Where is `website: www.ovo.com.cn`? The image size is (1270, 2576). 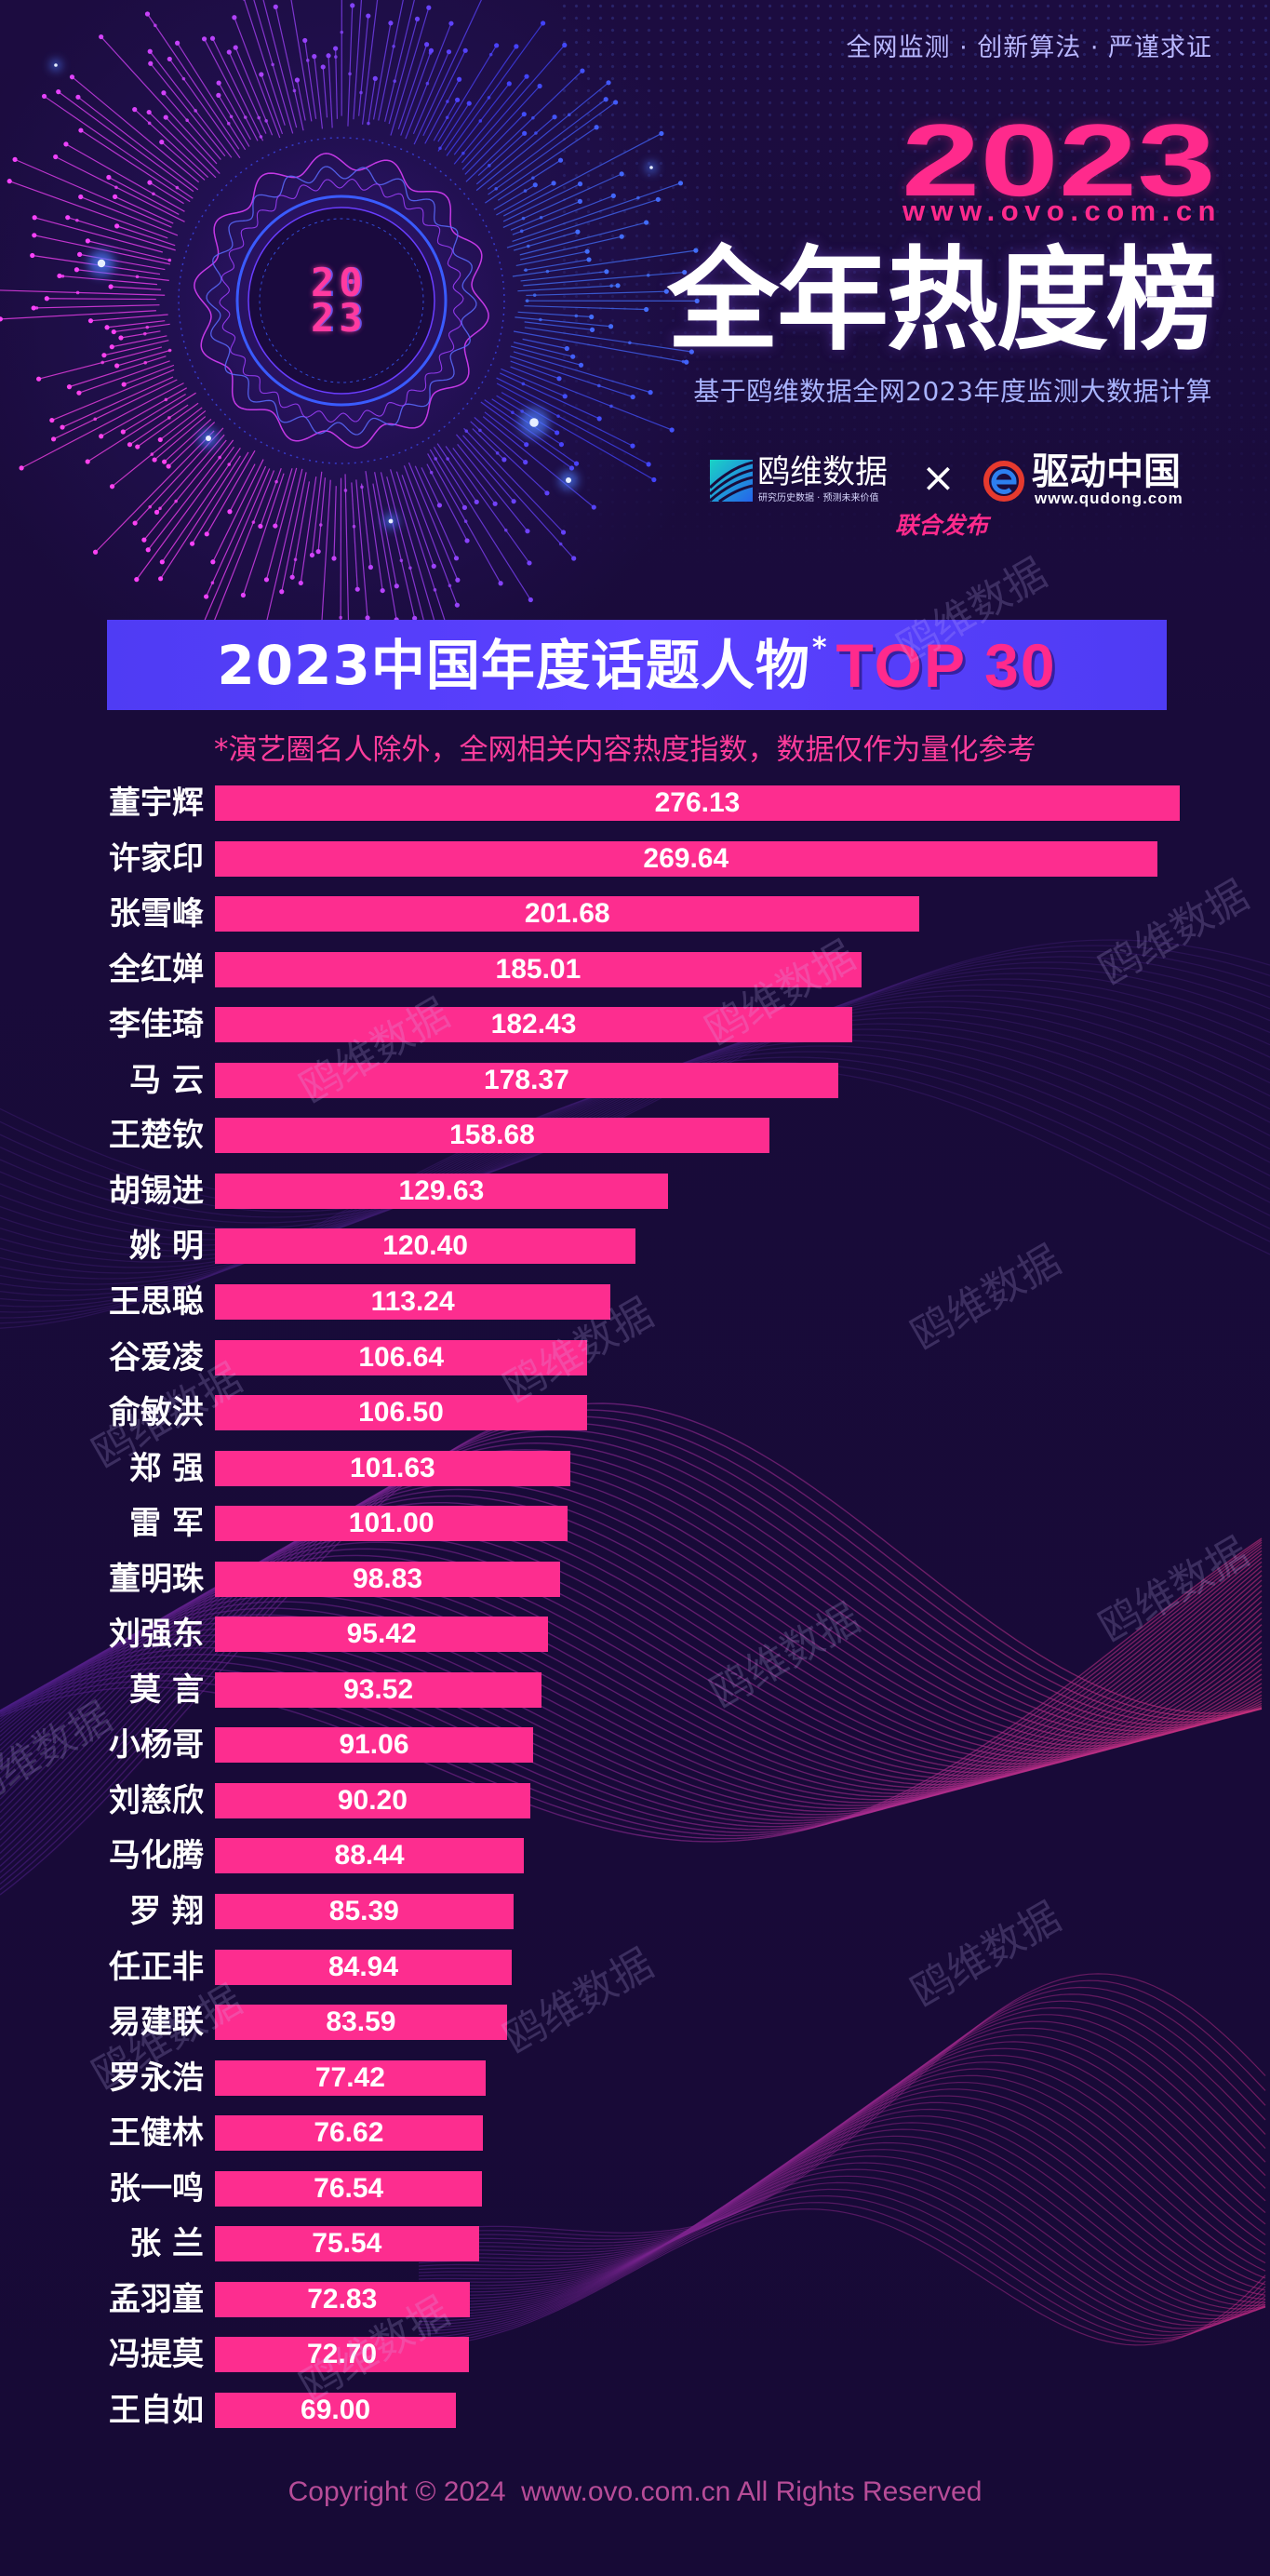
website: www.ovo.com.cn is located at coordinates (1062, 211).